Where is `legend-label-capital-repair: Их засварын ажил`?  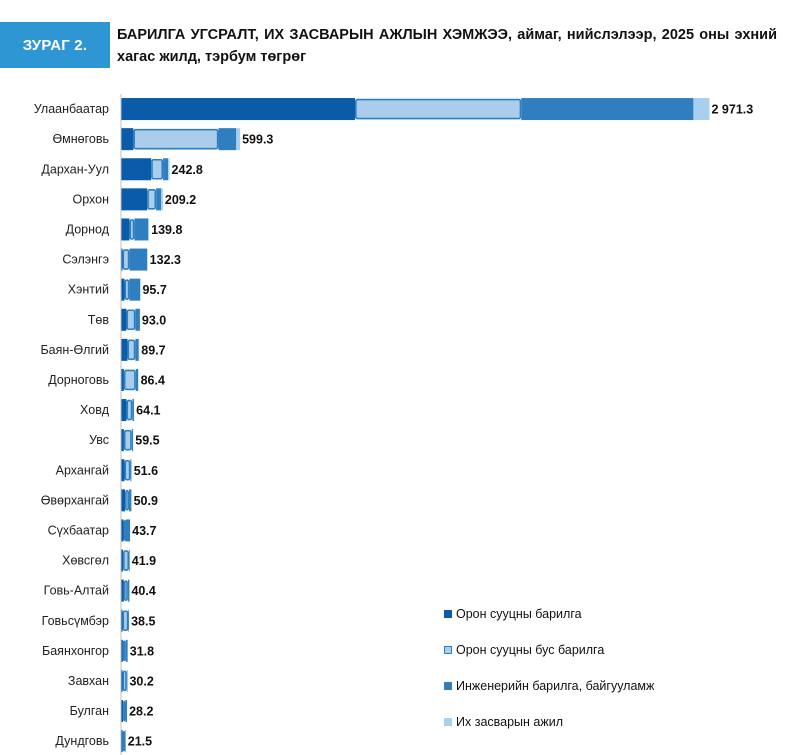
legend-label-capital-repair: Их засварын ажил is located at coordinates (509, 722).